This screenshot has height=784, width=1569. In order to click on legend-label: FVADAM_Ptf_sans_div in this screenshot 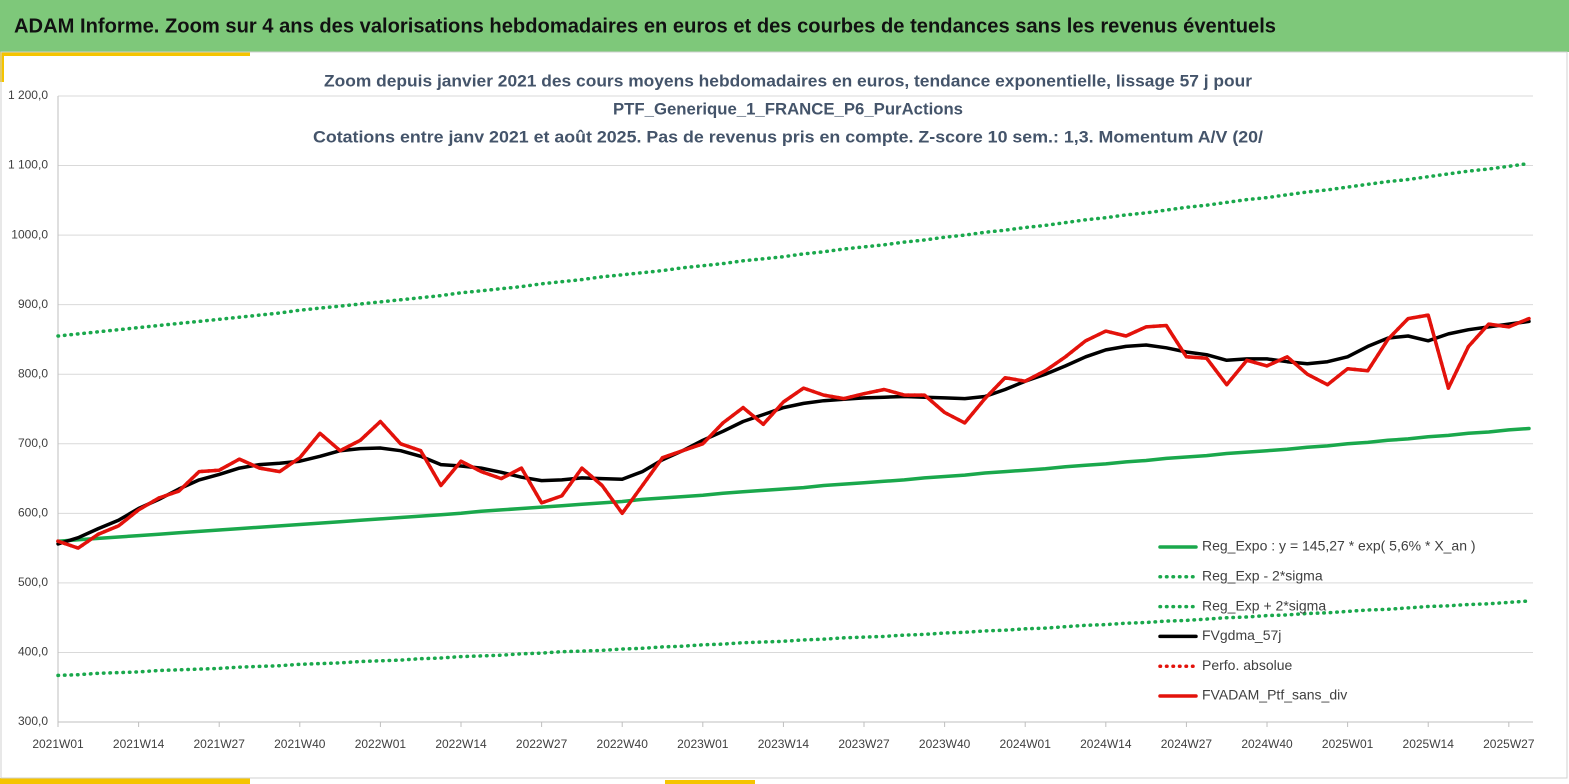, I will do `click(1274, 695)`.